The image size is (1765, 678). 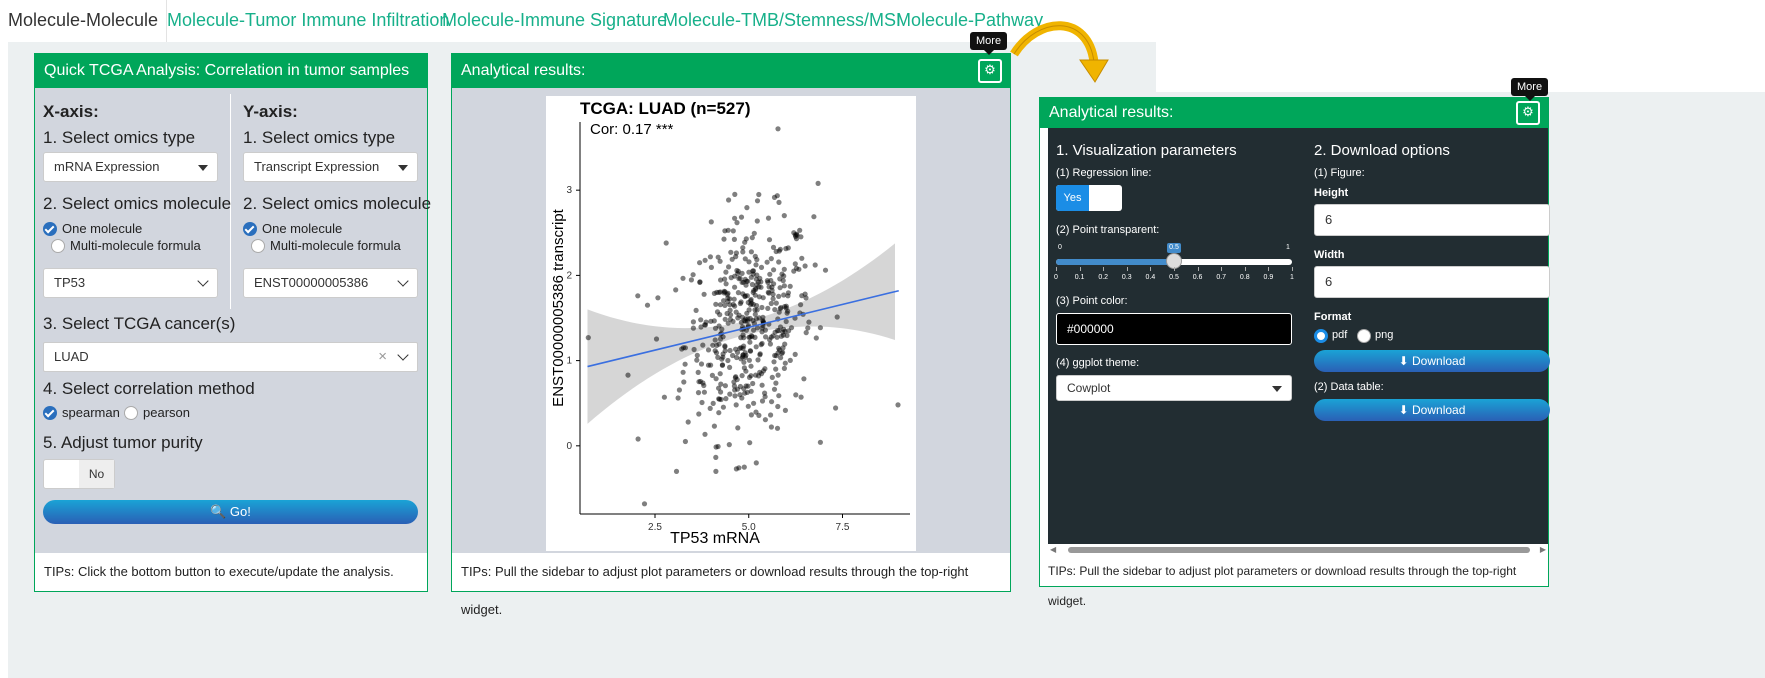 What do you see at coordinates (1060, 247) in the screenshot?
I see `slider-min: 0` at bounding box center [1060, 247].